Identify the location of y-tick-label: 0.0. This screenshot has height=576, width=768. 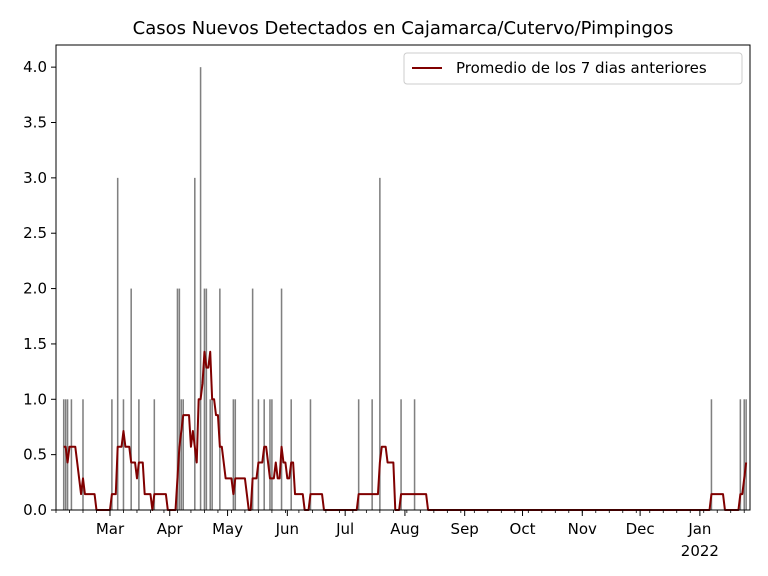
(35, 510).